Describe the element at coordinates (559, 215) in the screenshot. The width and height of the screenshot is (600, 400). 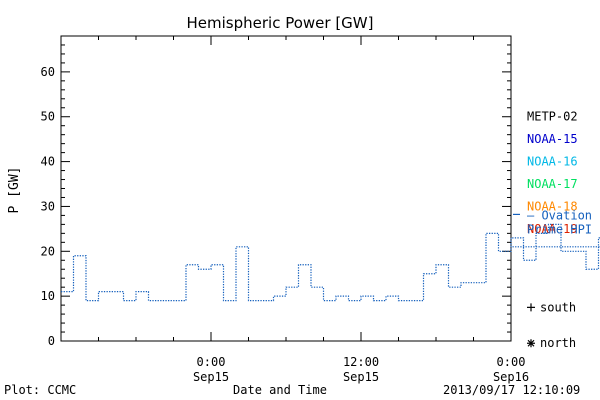
I see `legend-ovation-line1: — Ovation` at that location.